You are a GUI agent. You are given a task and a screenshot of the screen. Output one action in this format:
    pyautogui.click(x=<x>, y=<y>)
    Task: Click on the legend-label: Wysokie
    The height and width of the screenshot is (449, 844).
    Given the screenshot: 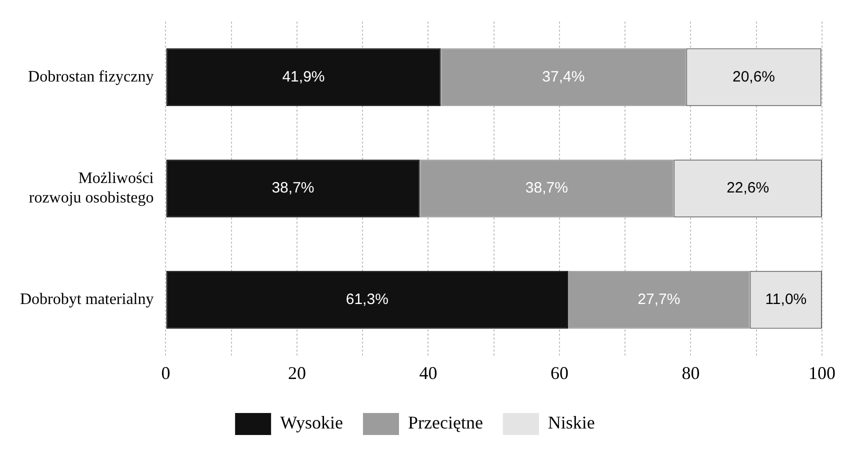 What is the action you would take?
    pyautogui.click(x=311, y=422)
    